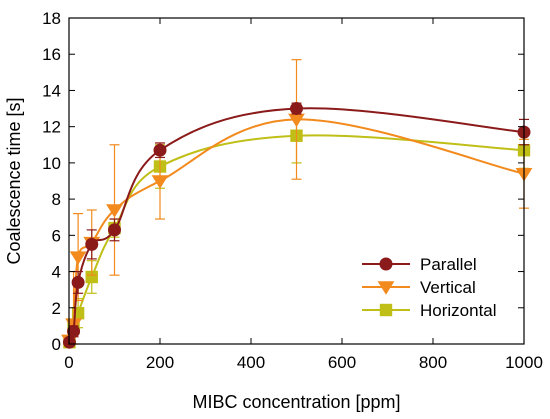 The height and width of the screenshot is (419, 550). I want to click on y-tick-label: 2, so click(56, 308).